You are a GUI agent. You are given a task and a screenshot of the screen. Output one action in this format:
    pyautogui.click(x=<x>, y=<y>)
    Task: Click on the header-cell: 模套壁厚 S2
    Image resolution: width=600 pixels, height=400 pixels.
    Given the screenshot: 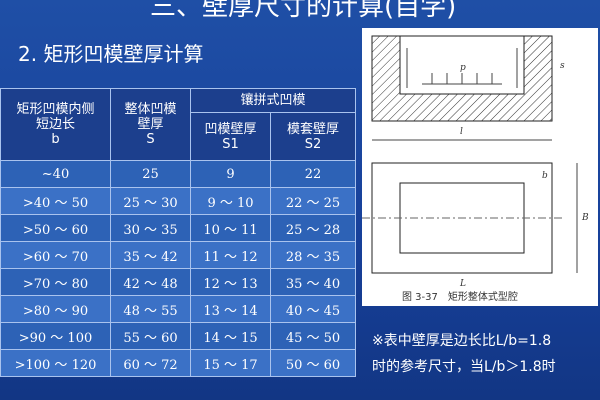 What is the action you would take?
    pyautogui.click(x=313, y=136)
    